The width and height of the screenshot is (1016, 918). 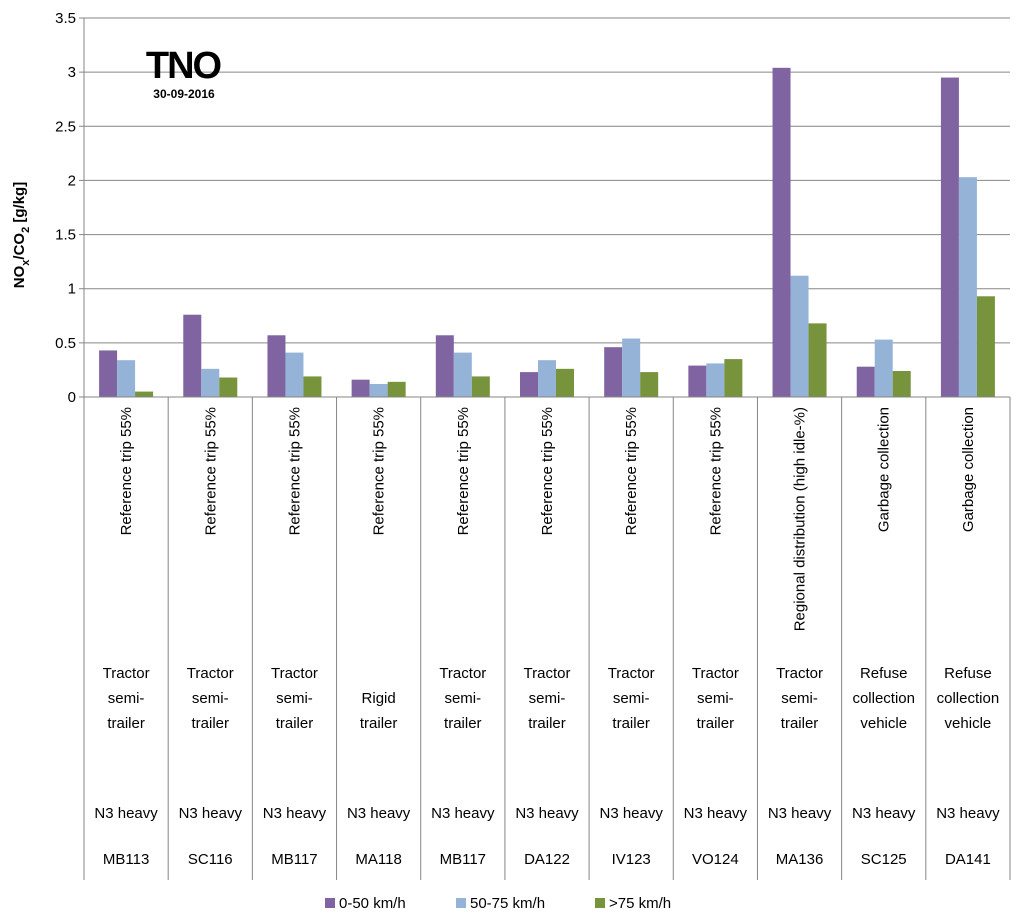 What do you see at coordinates (640, 903) in the screenshot?
I see `legend-label: >75 km/h` at bounding box center [640, 903].